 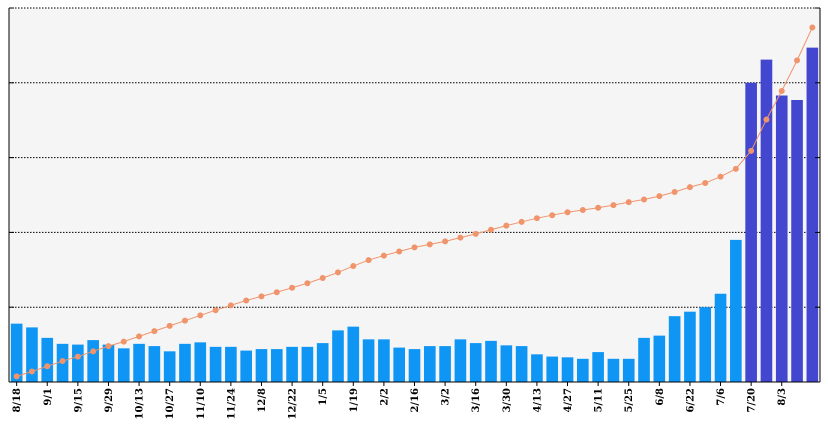 What do you see at coordinates (415, 400) in the screenshot?
I see `x-tick-label-13: 2/16` at bounding box center [415, 400].